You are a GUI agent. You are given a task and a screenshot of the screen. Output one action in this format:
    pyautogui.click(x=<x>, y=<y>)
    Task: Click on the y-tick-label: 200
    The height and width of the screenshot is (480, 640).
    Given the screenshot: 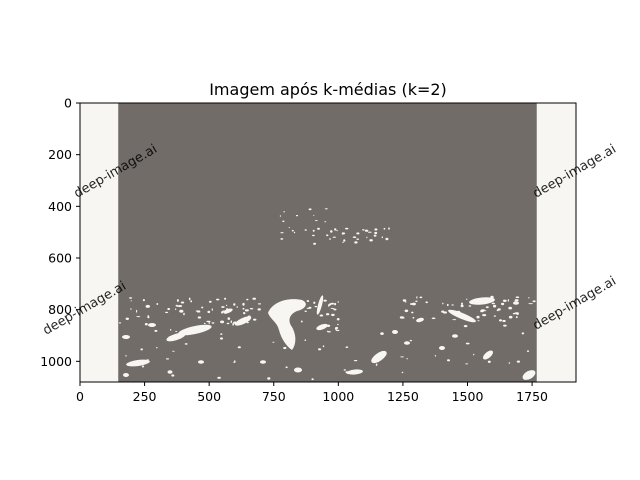 What is the action you would take?
    pyautogui.click(x=60, y=154)
    